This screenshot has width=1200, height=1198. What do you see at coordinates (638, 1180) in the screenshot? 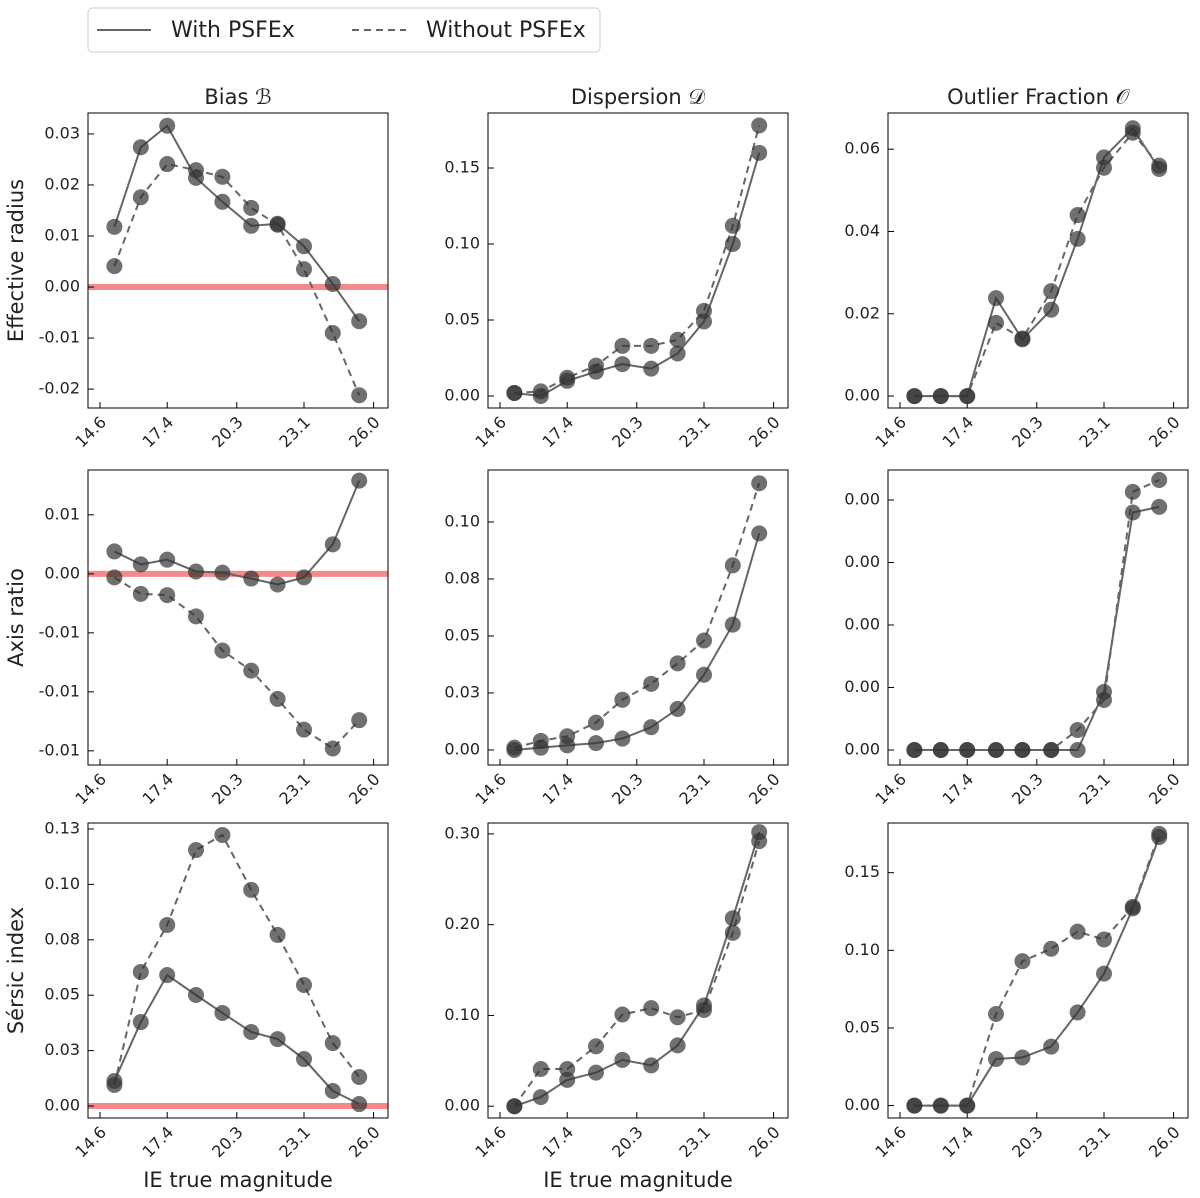
I see `x-axis-label: IE true magnitude` at bounding box center [638, 1180].